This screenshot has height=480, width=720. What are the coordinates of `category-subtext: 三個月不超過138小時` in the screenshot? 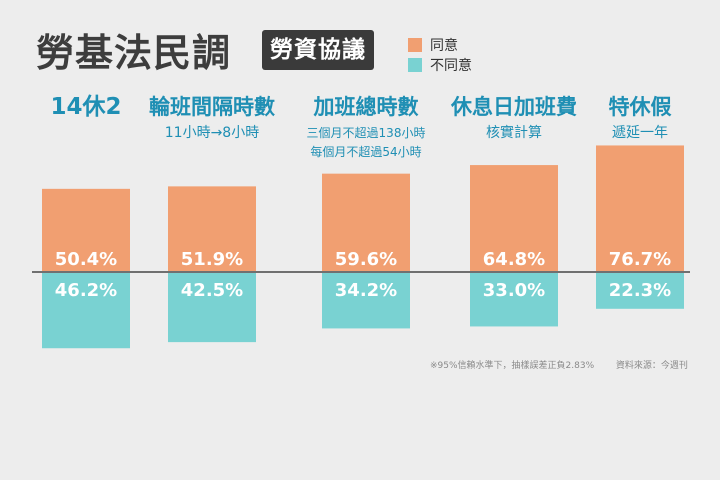 It's located at (366, 132).